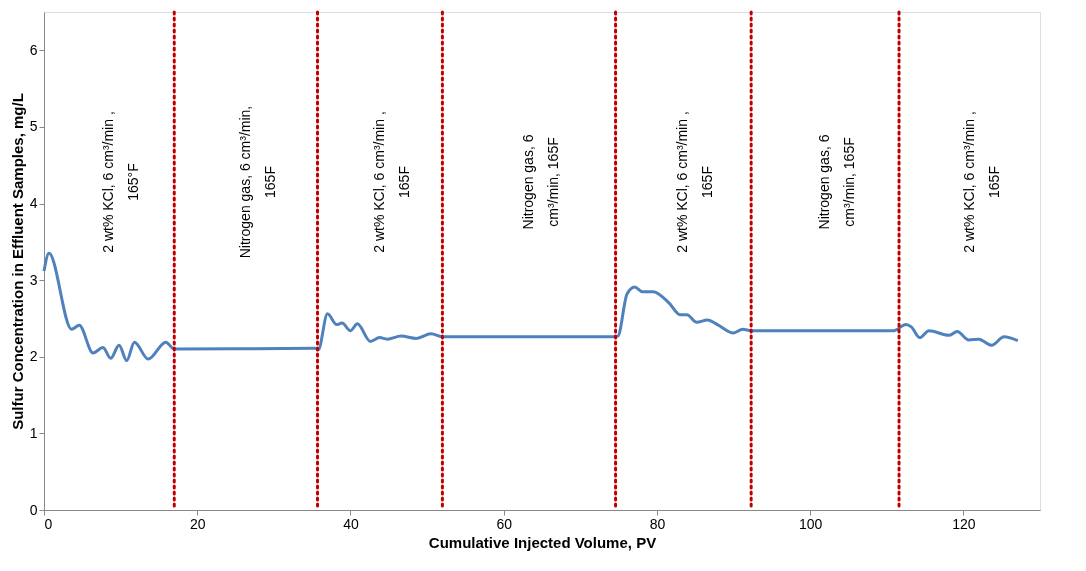  I want to click on x-tick-label: 0, so click(48, 523).